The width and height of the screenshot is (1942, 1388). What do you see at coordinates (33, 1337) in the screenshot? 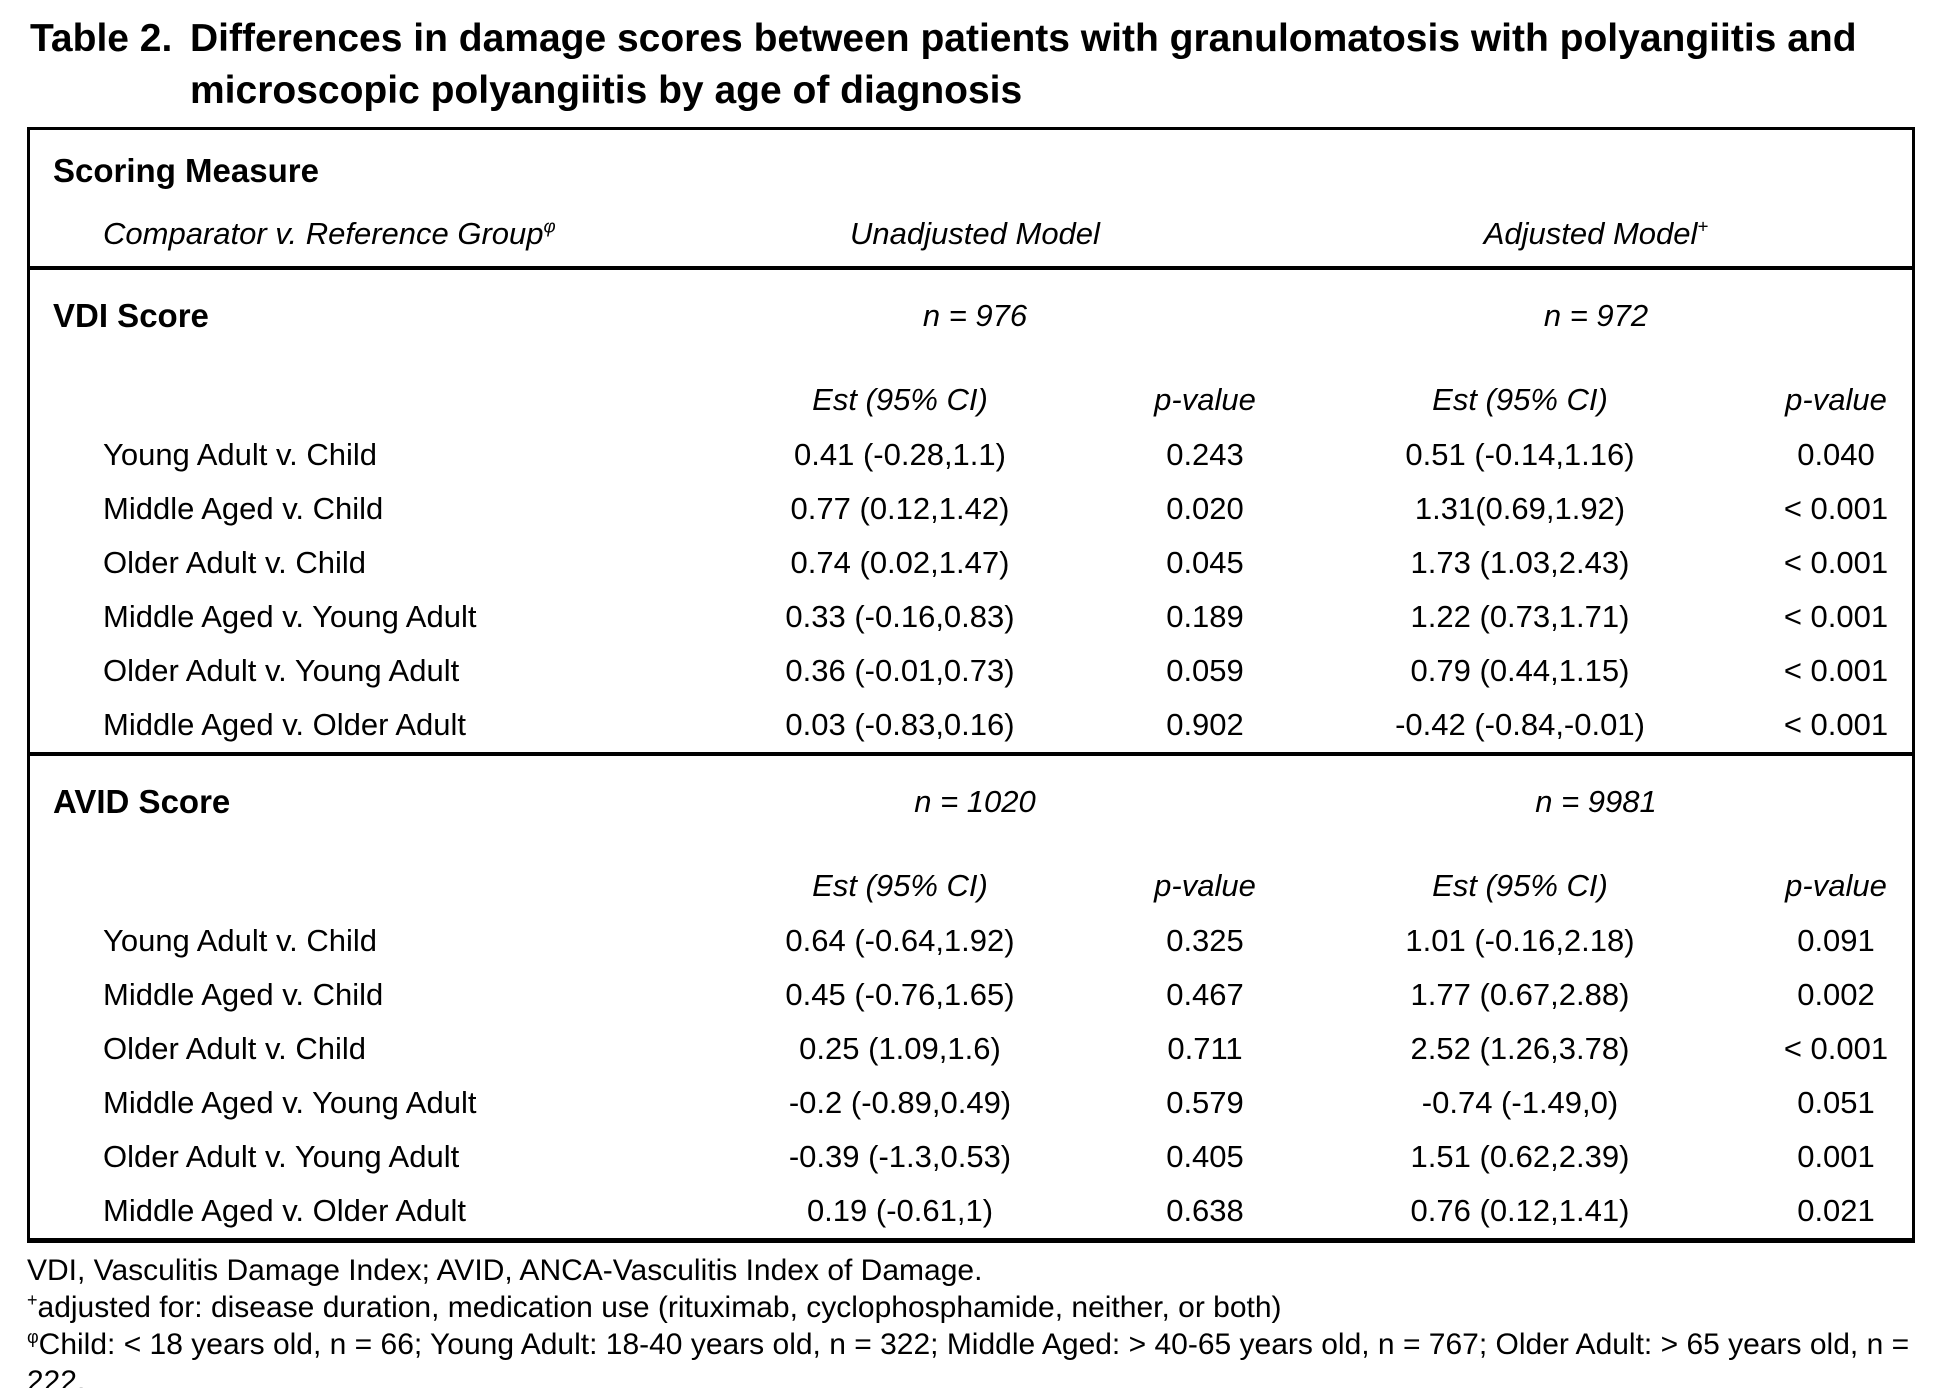
I see `phi-footnote-marker: φ` at bounding box center [33, 1337].